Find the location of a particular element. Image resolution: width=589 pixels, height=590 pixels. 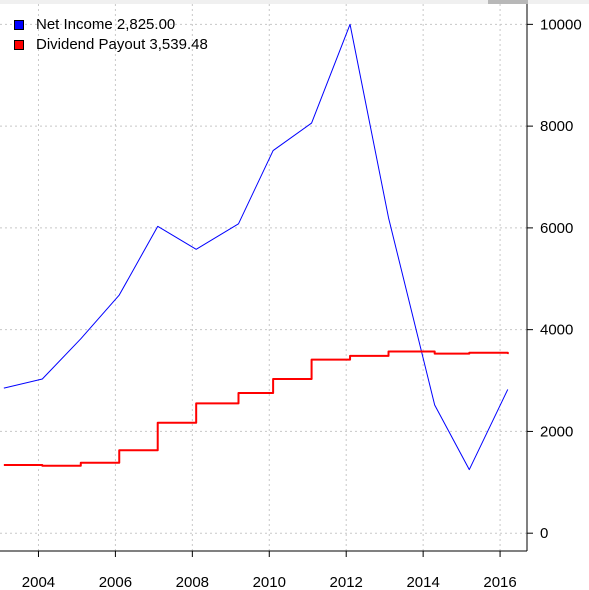

y-tick-label: 0 is located at coordinates (544, 533).